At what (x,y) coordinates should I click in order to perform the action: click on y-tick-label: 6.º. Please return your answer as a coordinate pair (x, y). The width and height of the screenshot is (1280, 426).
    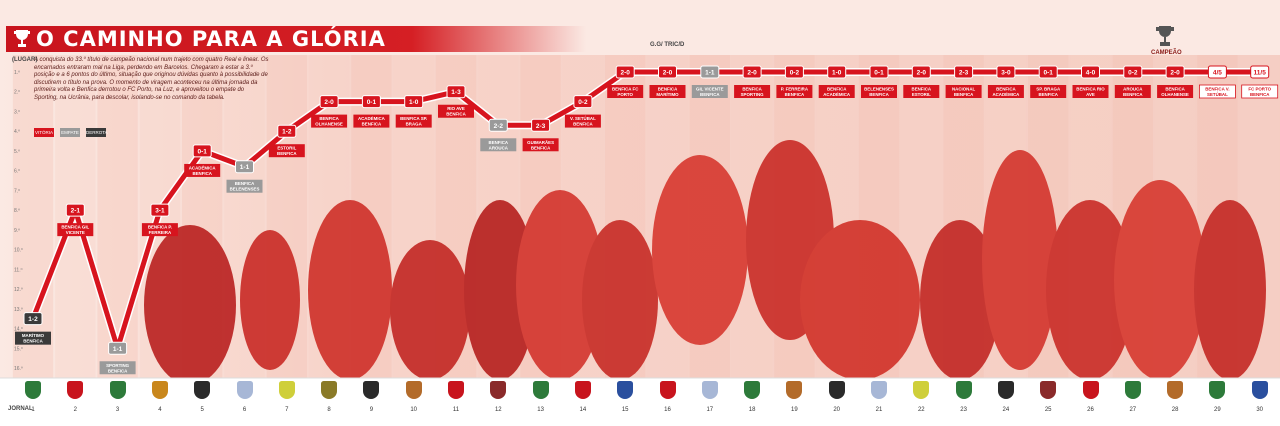
    Looking at the image, I should click on (17, 172).